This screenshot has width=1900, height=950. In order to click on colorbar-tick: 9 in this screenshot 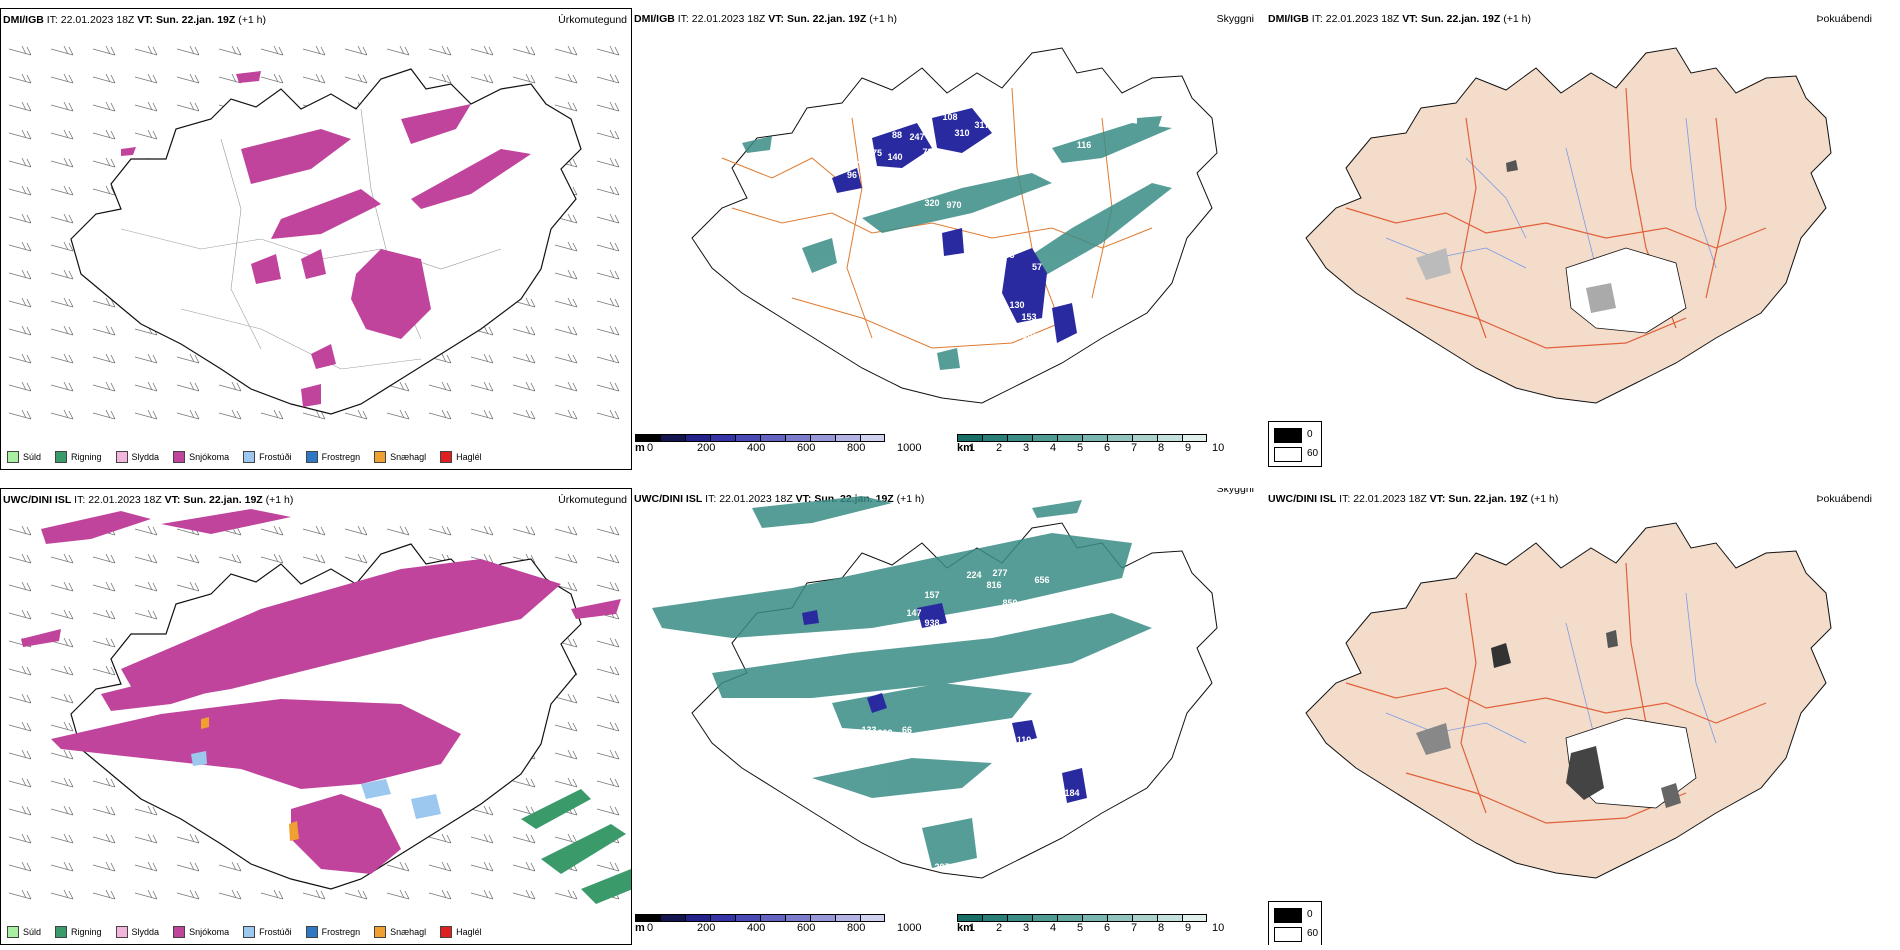, I will do `click(1188, 448)`.